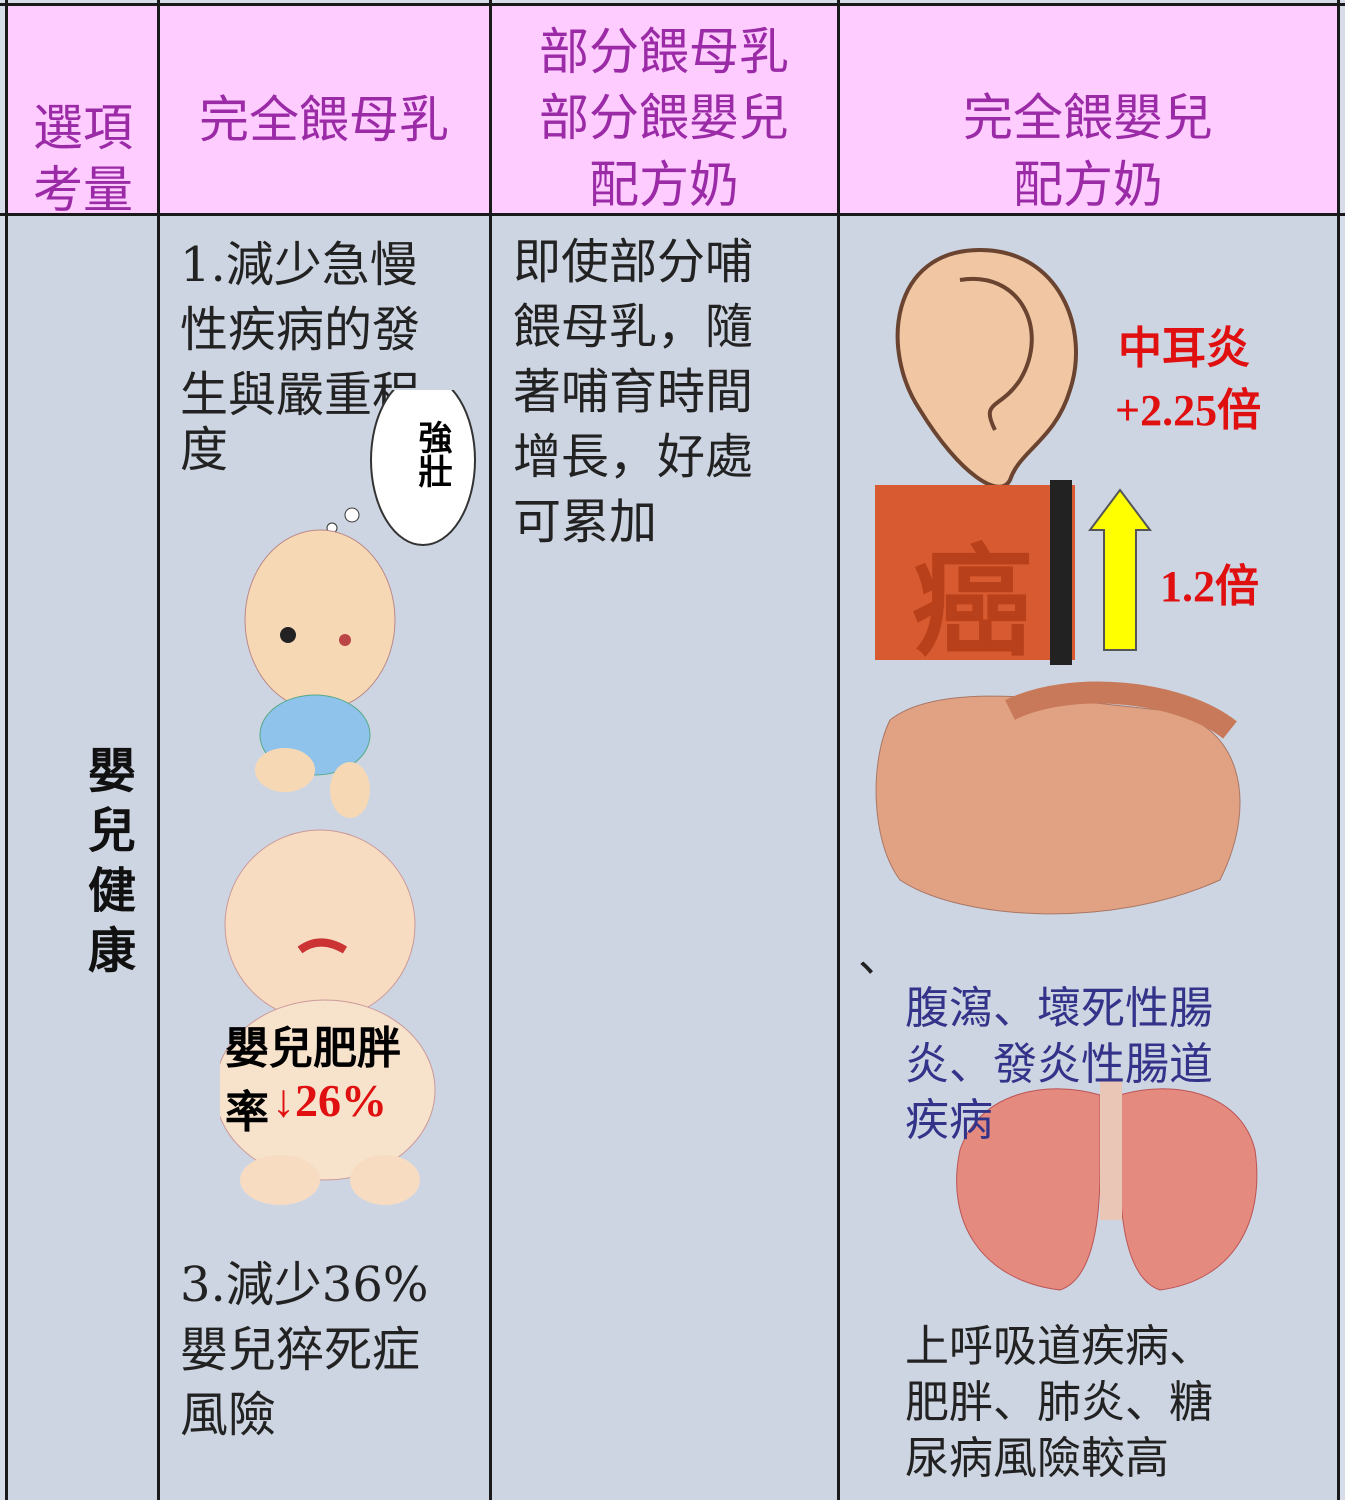 The width and height of the screenshot is (1345, 1500). What do you see at coordinates (1059, 1064) in the screenshot?
I see `gut-text: 炎、發炎性腸道` at bounding box center [1059, 1064].